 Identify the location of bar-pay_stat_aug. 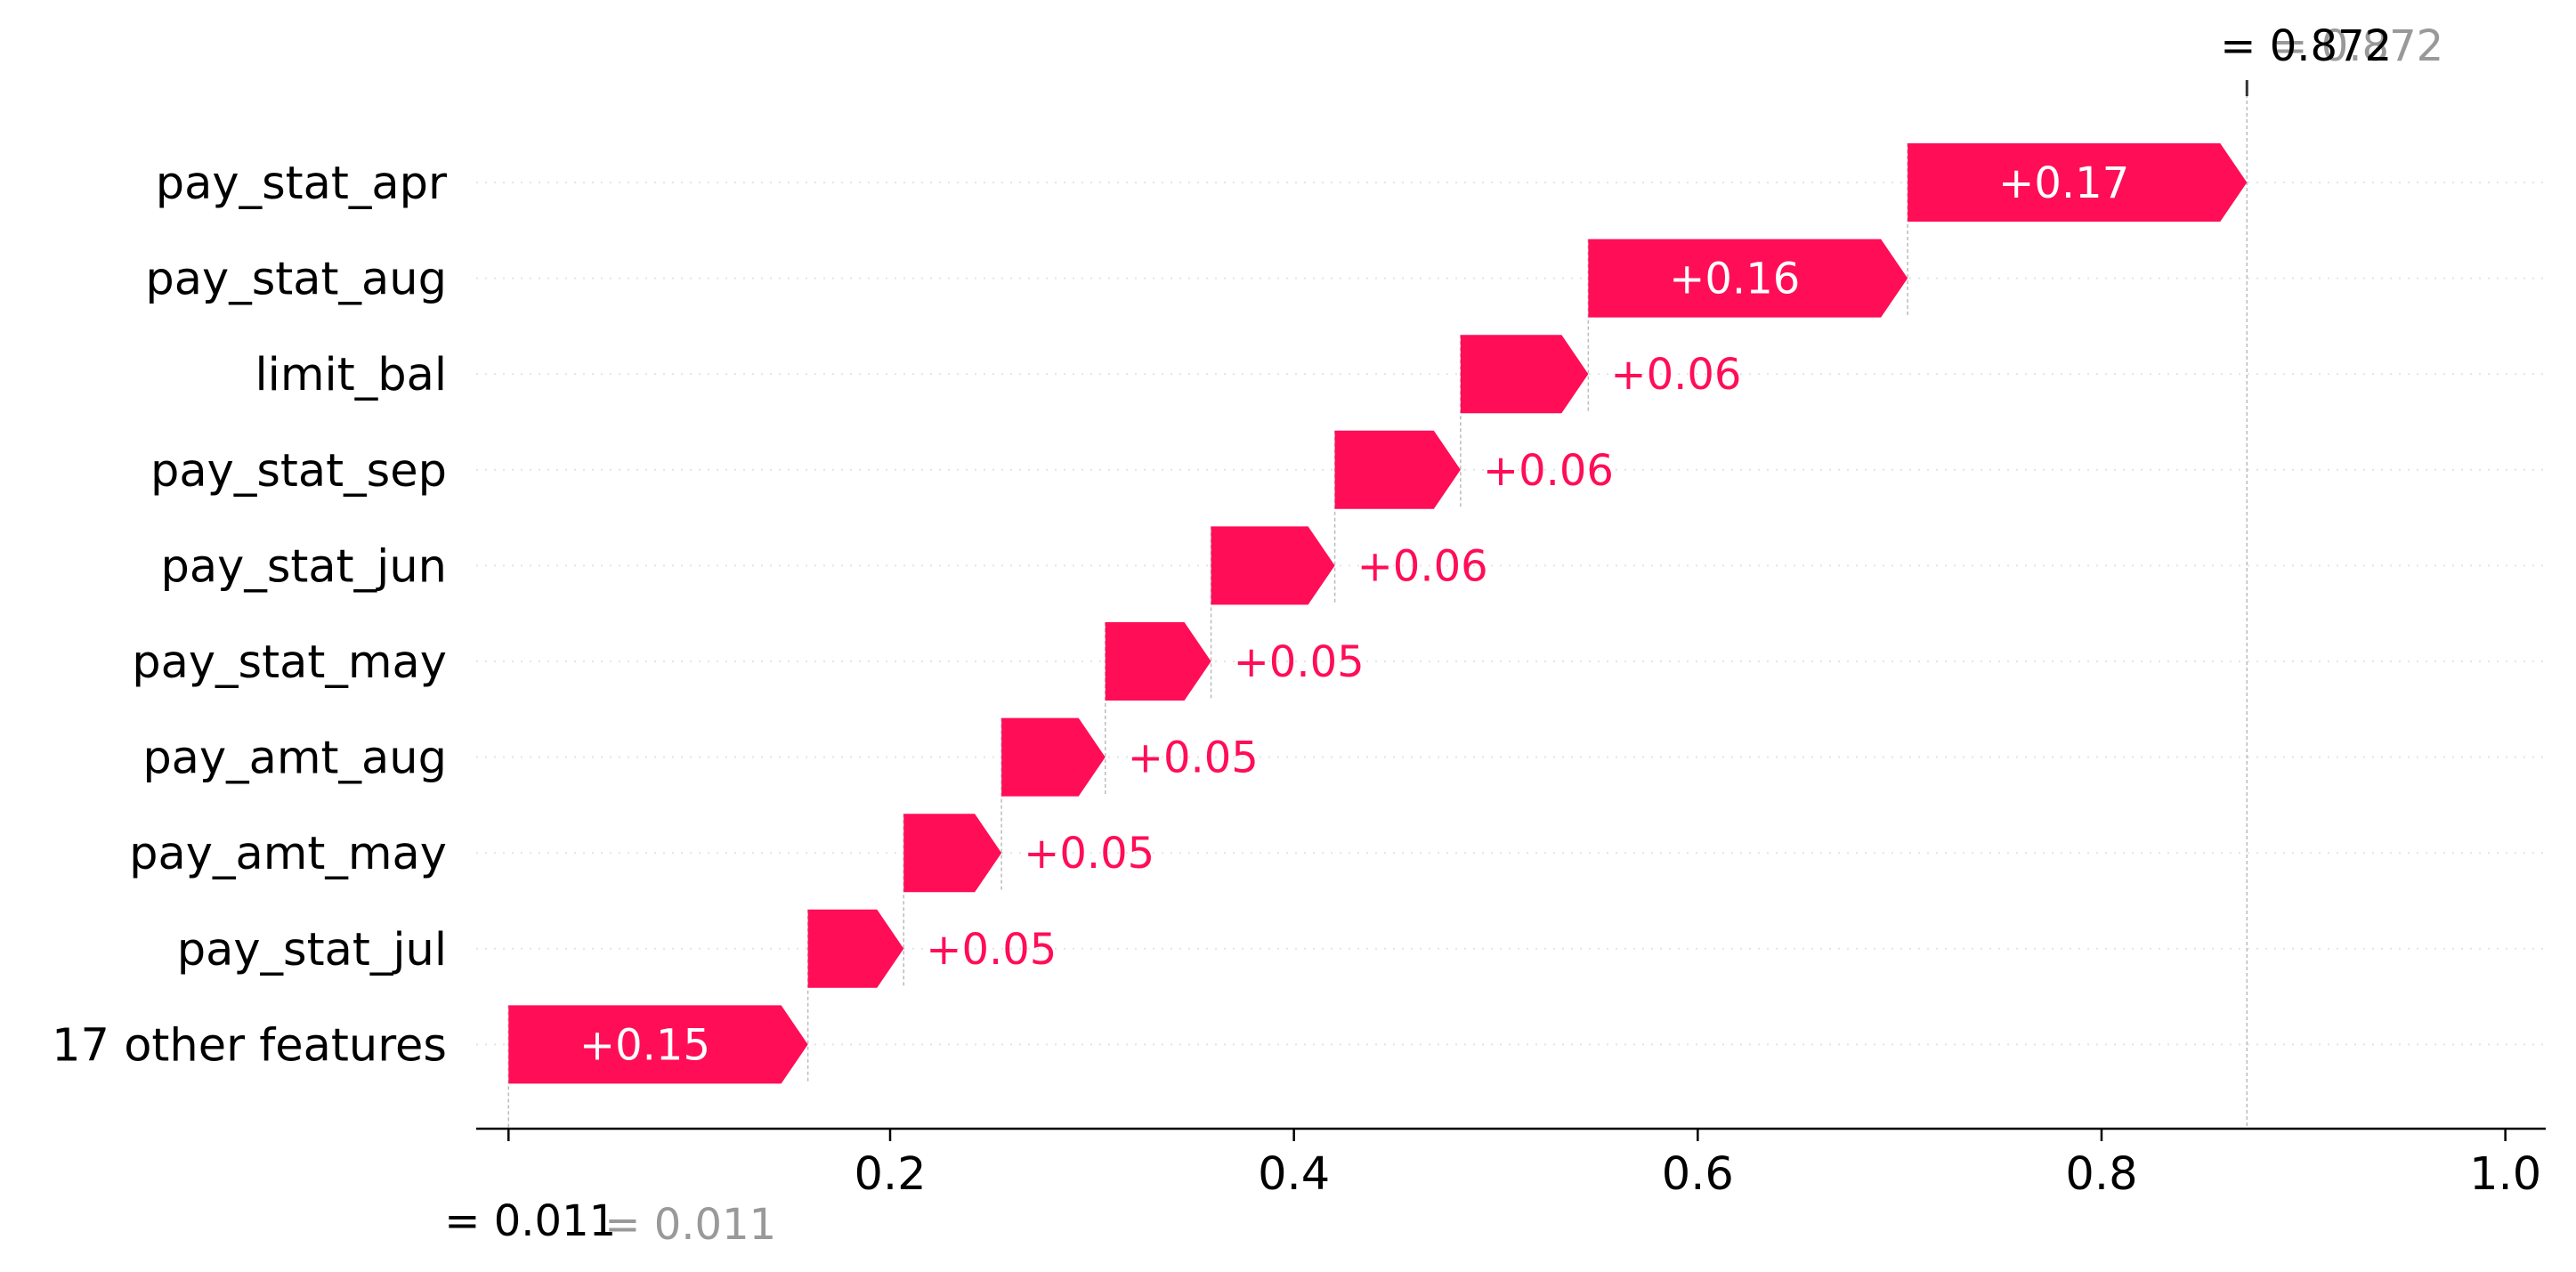
(1748, 278).